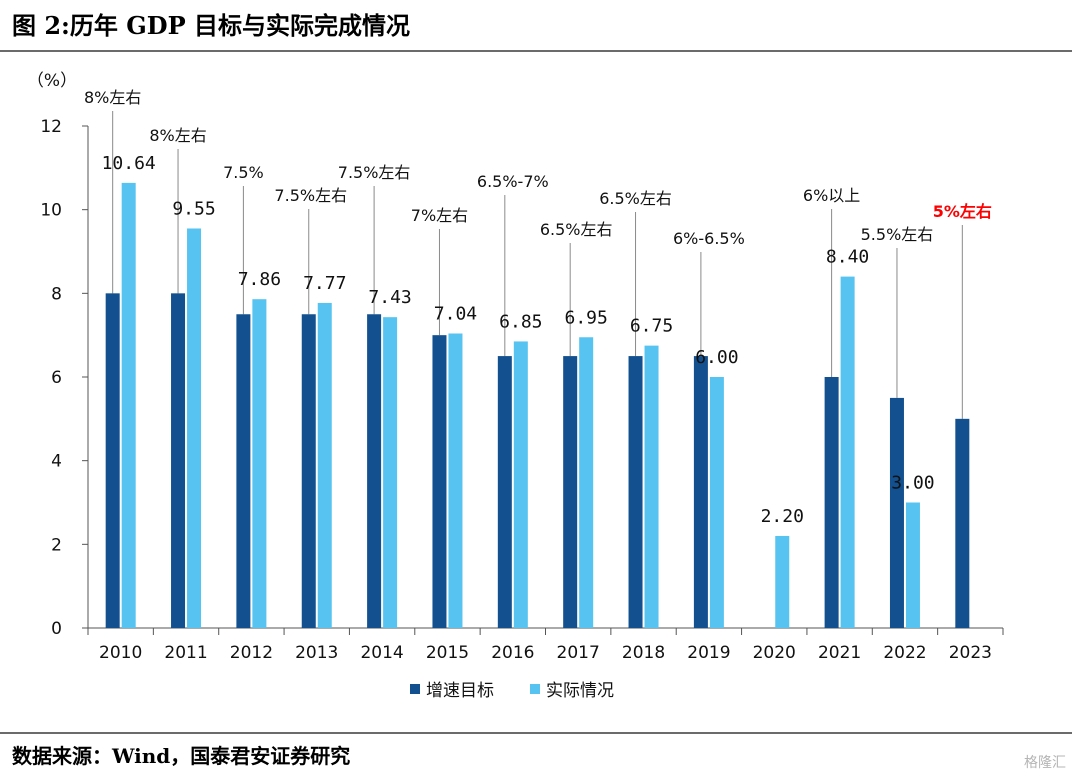 This screenshot has width=1080, height=782. Describe the element at coordinates (536, 733) in the screenshot. I see `bottom-divider` at that location.